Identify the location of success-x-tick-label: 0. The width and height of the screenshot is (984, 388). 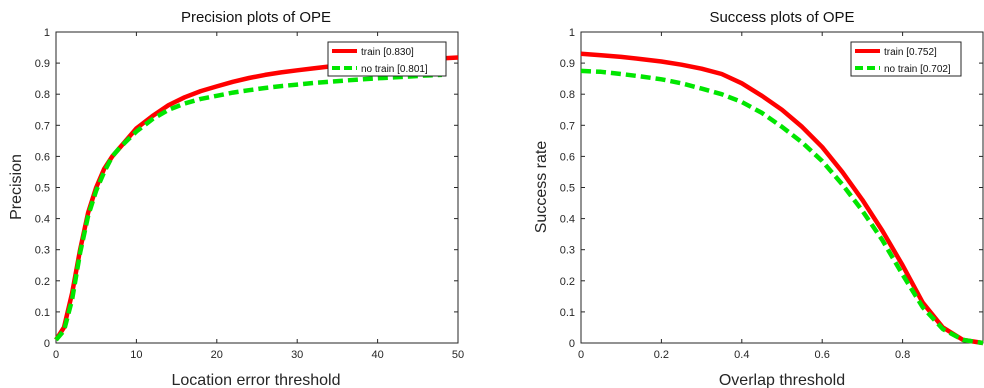
(581, 355).